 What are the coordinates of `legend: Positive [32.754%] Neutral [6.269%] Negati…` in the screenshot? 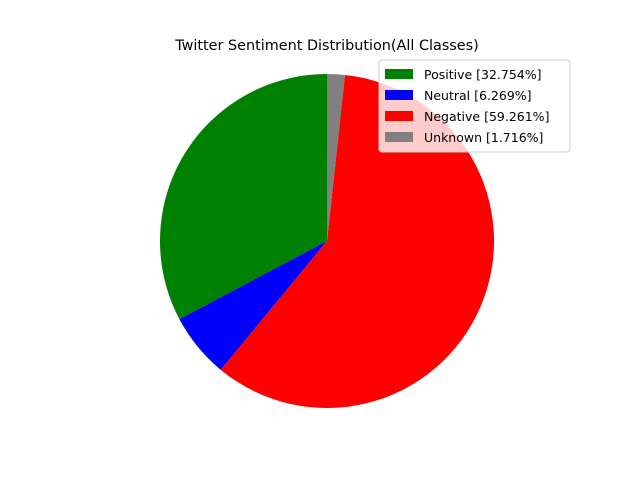 It's located at (474, 106).